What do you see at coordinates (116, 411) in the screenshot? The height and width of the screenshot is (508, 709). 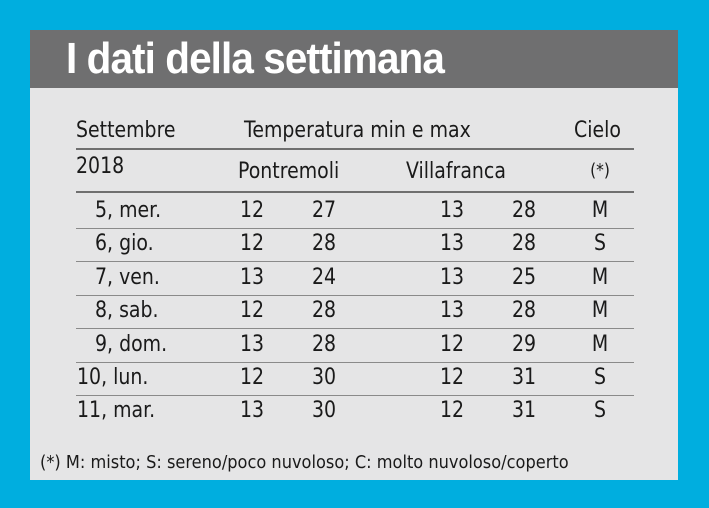 I see `day-cell: 11, mar.` at bounding box center [116, 411].